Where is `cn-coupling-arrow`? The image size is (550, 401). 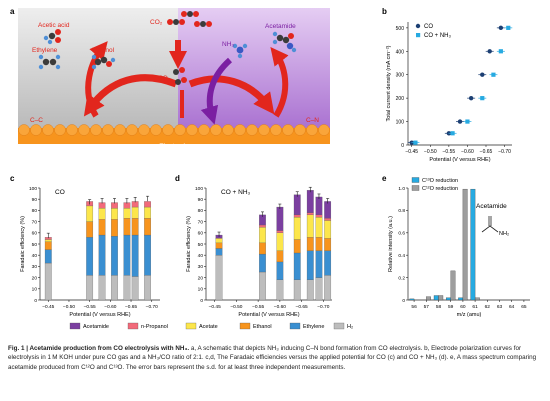 cn-coupling-arrow is located at coordinates (231, 95).